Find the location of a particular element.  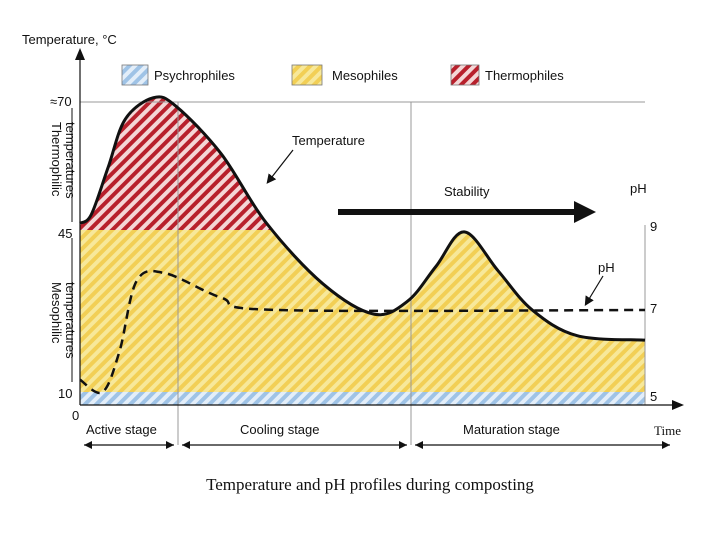

stage-cooling: Cooling stage is located at coordinates (280, 429).